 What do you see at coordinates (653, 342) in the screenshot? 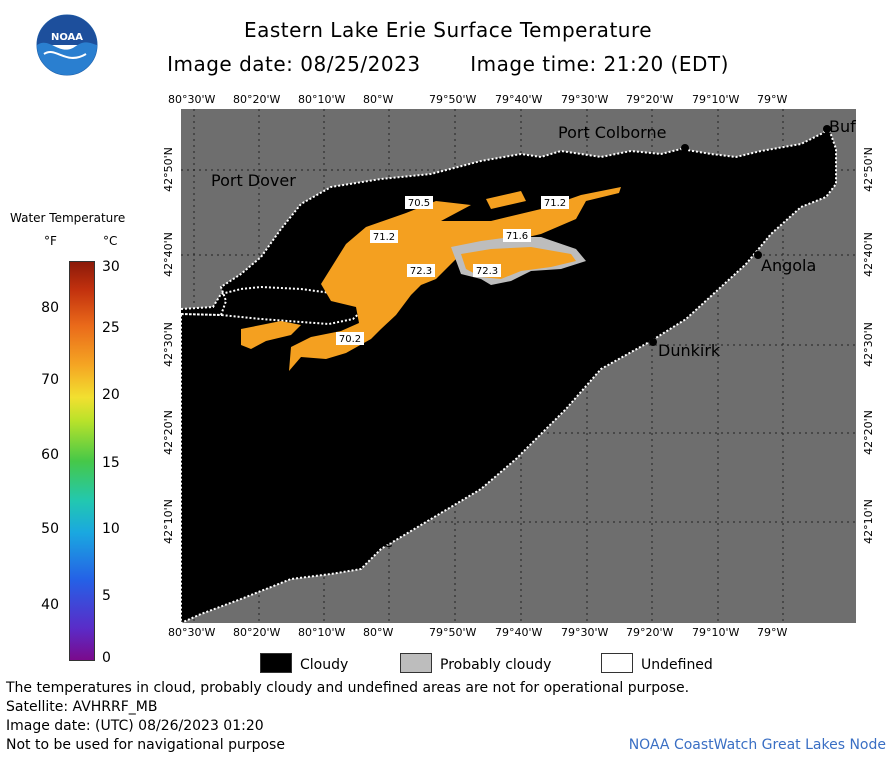
I see `dunkirk-dot` at bounding box center [653, 342].